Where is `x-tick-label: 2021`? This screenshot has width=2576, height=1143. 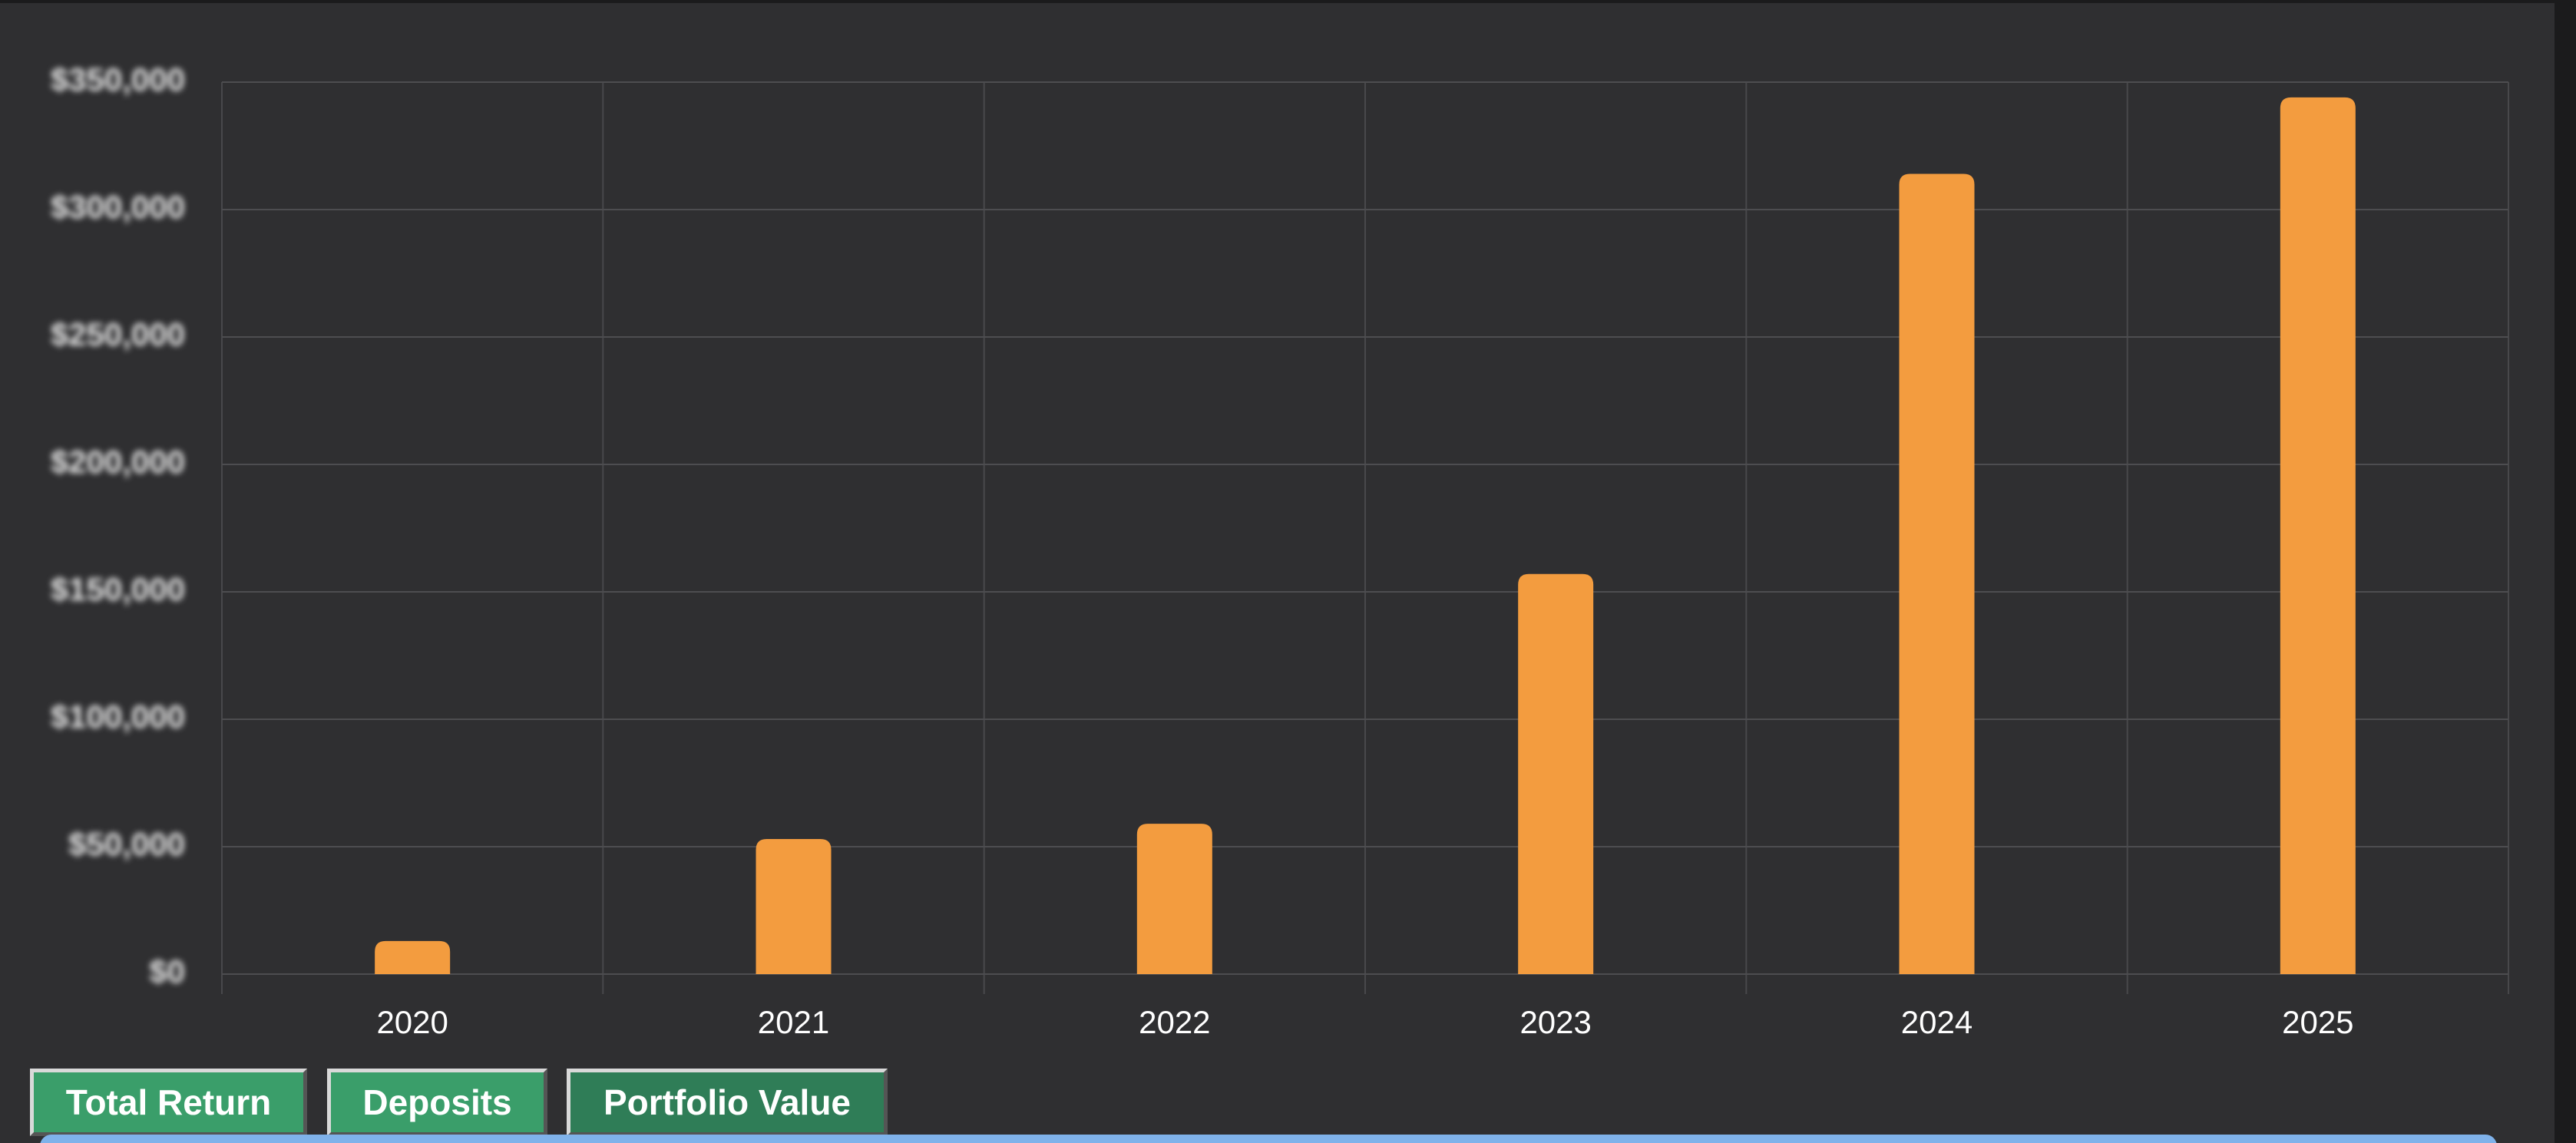
x-tick-label: 2021 is located at coordinates (793, 1022).